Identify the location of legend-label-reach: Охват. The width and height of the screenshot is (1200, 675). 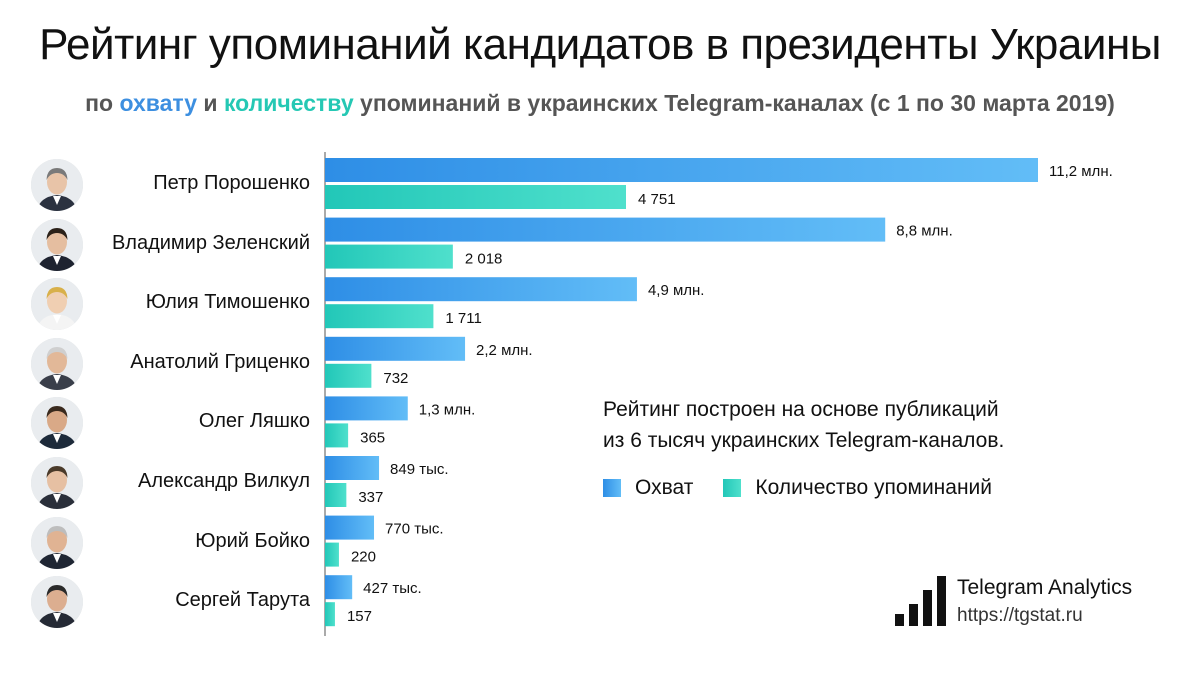
(664, 487).